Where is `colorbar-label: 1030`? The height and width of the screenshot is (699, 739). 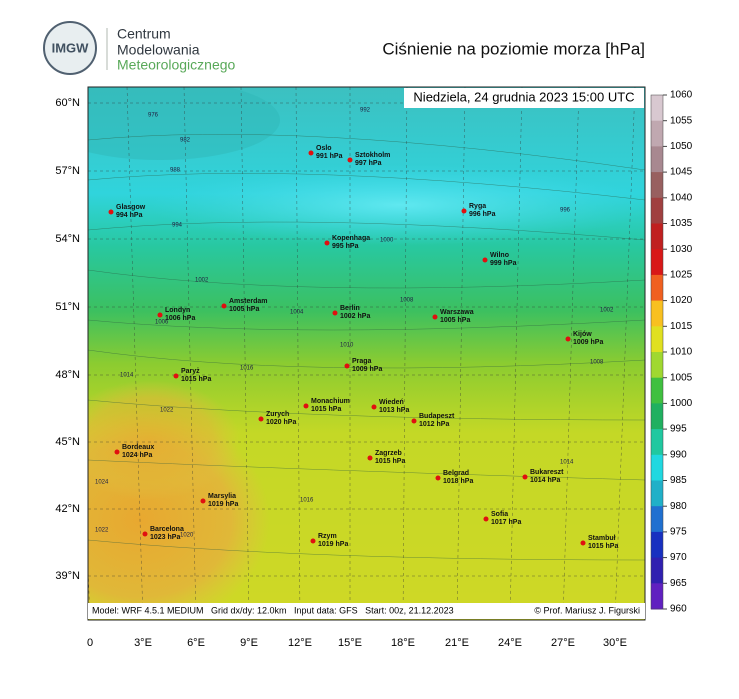
colorbar-label: 1030 is located at coordinates (681, 249).